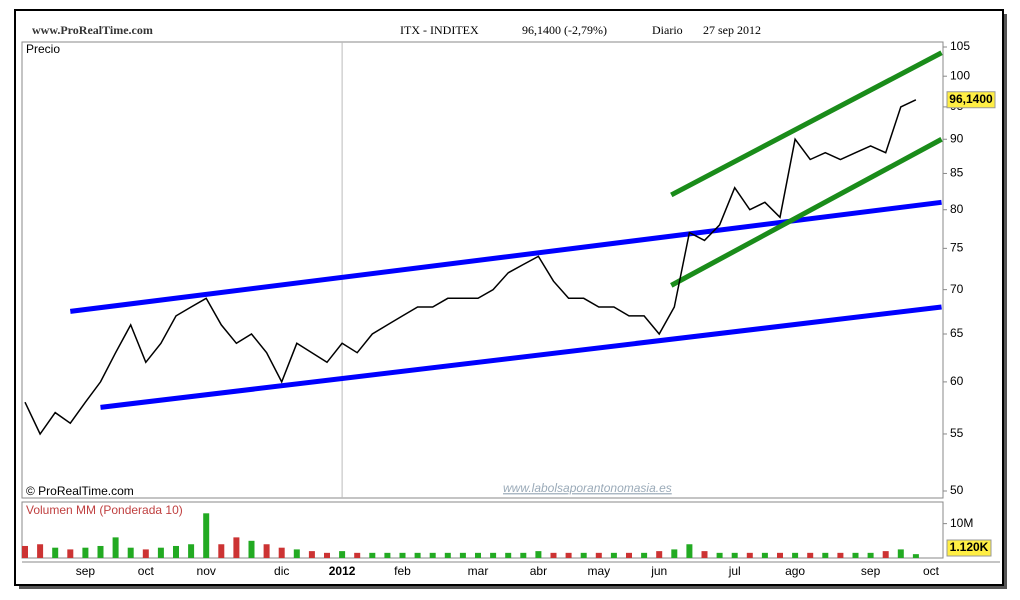 The width and height of the screenshot is (1020, 600). Describe the element at coordinates (795, 571) in the screenshot. I see `x-tick-label: ago` at that location.